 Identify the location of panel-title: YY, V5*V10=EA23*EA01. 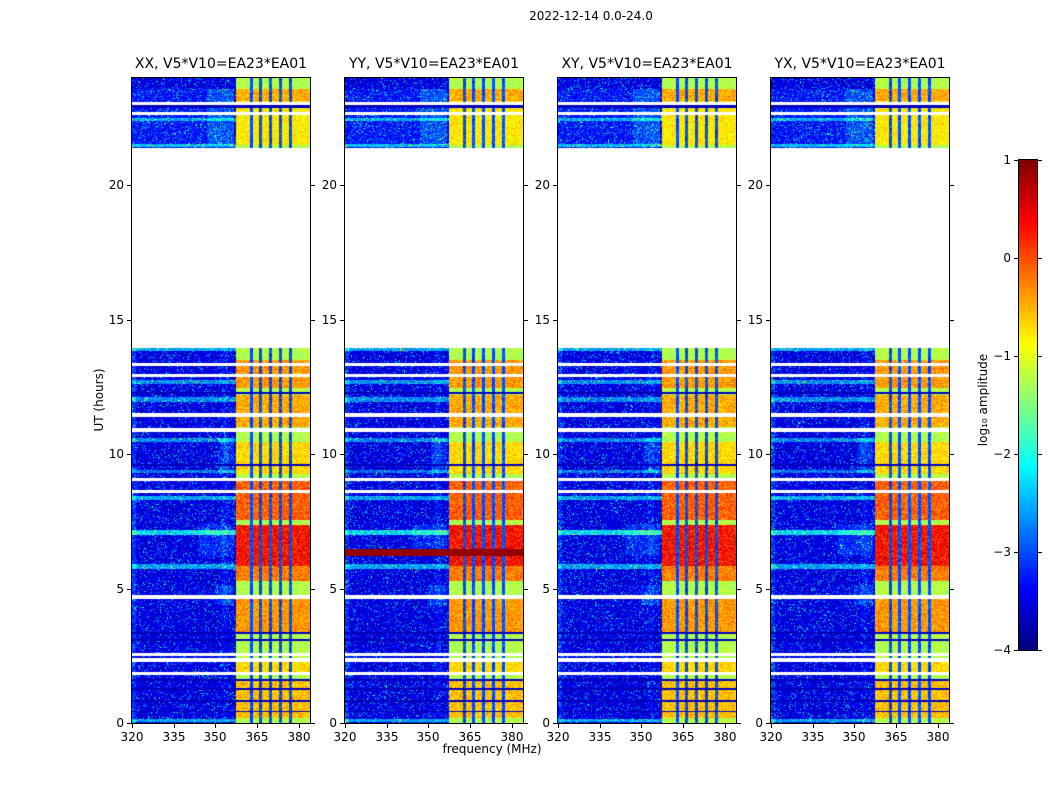
(434, 64).